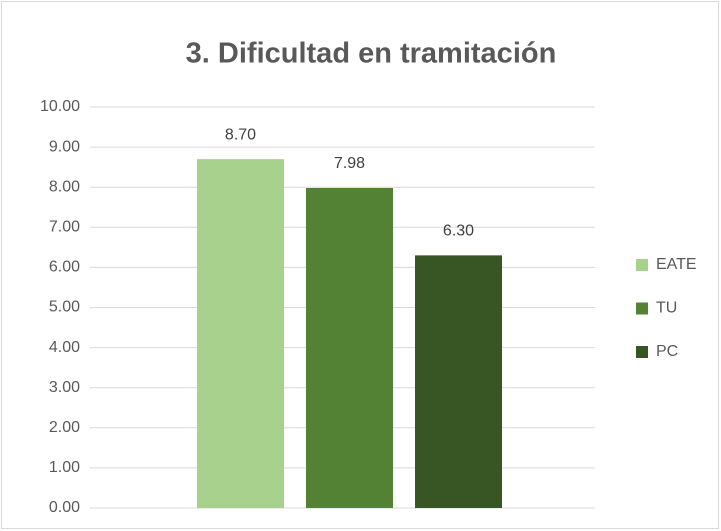 The width and height of the screenshot is (721, 531). I want to click on y-tick-label: 7.00, so click(64, 227).